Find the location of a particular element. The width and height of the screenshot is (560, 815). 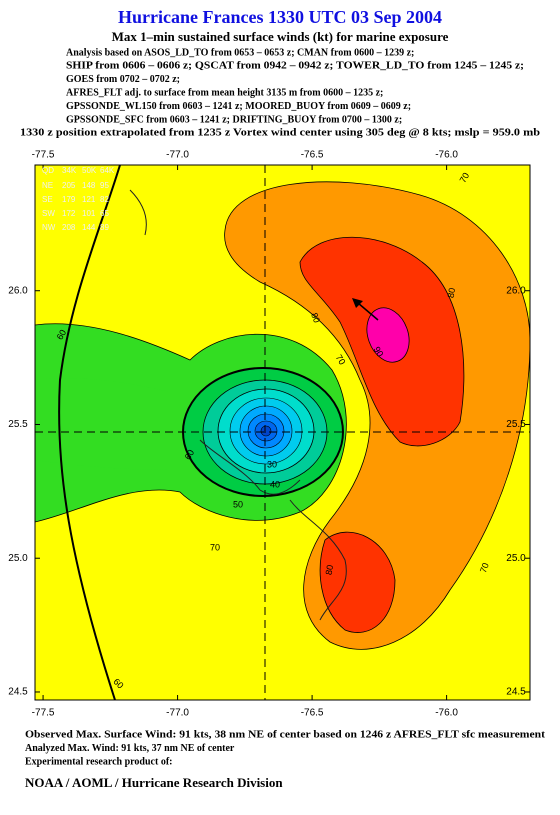

radii-cell: 208 is located at coordinates (69, 227).